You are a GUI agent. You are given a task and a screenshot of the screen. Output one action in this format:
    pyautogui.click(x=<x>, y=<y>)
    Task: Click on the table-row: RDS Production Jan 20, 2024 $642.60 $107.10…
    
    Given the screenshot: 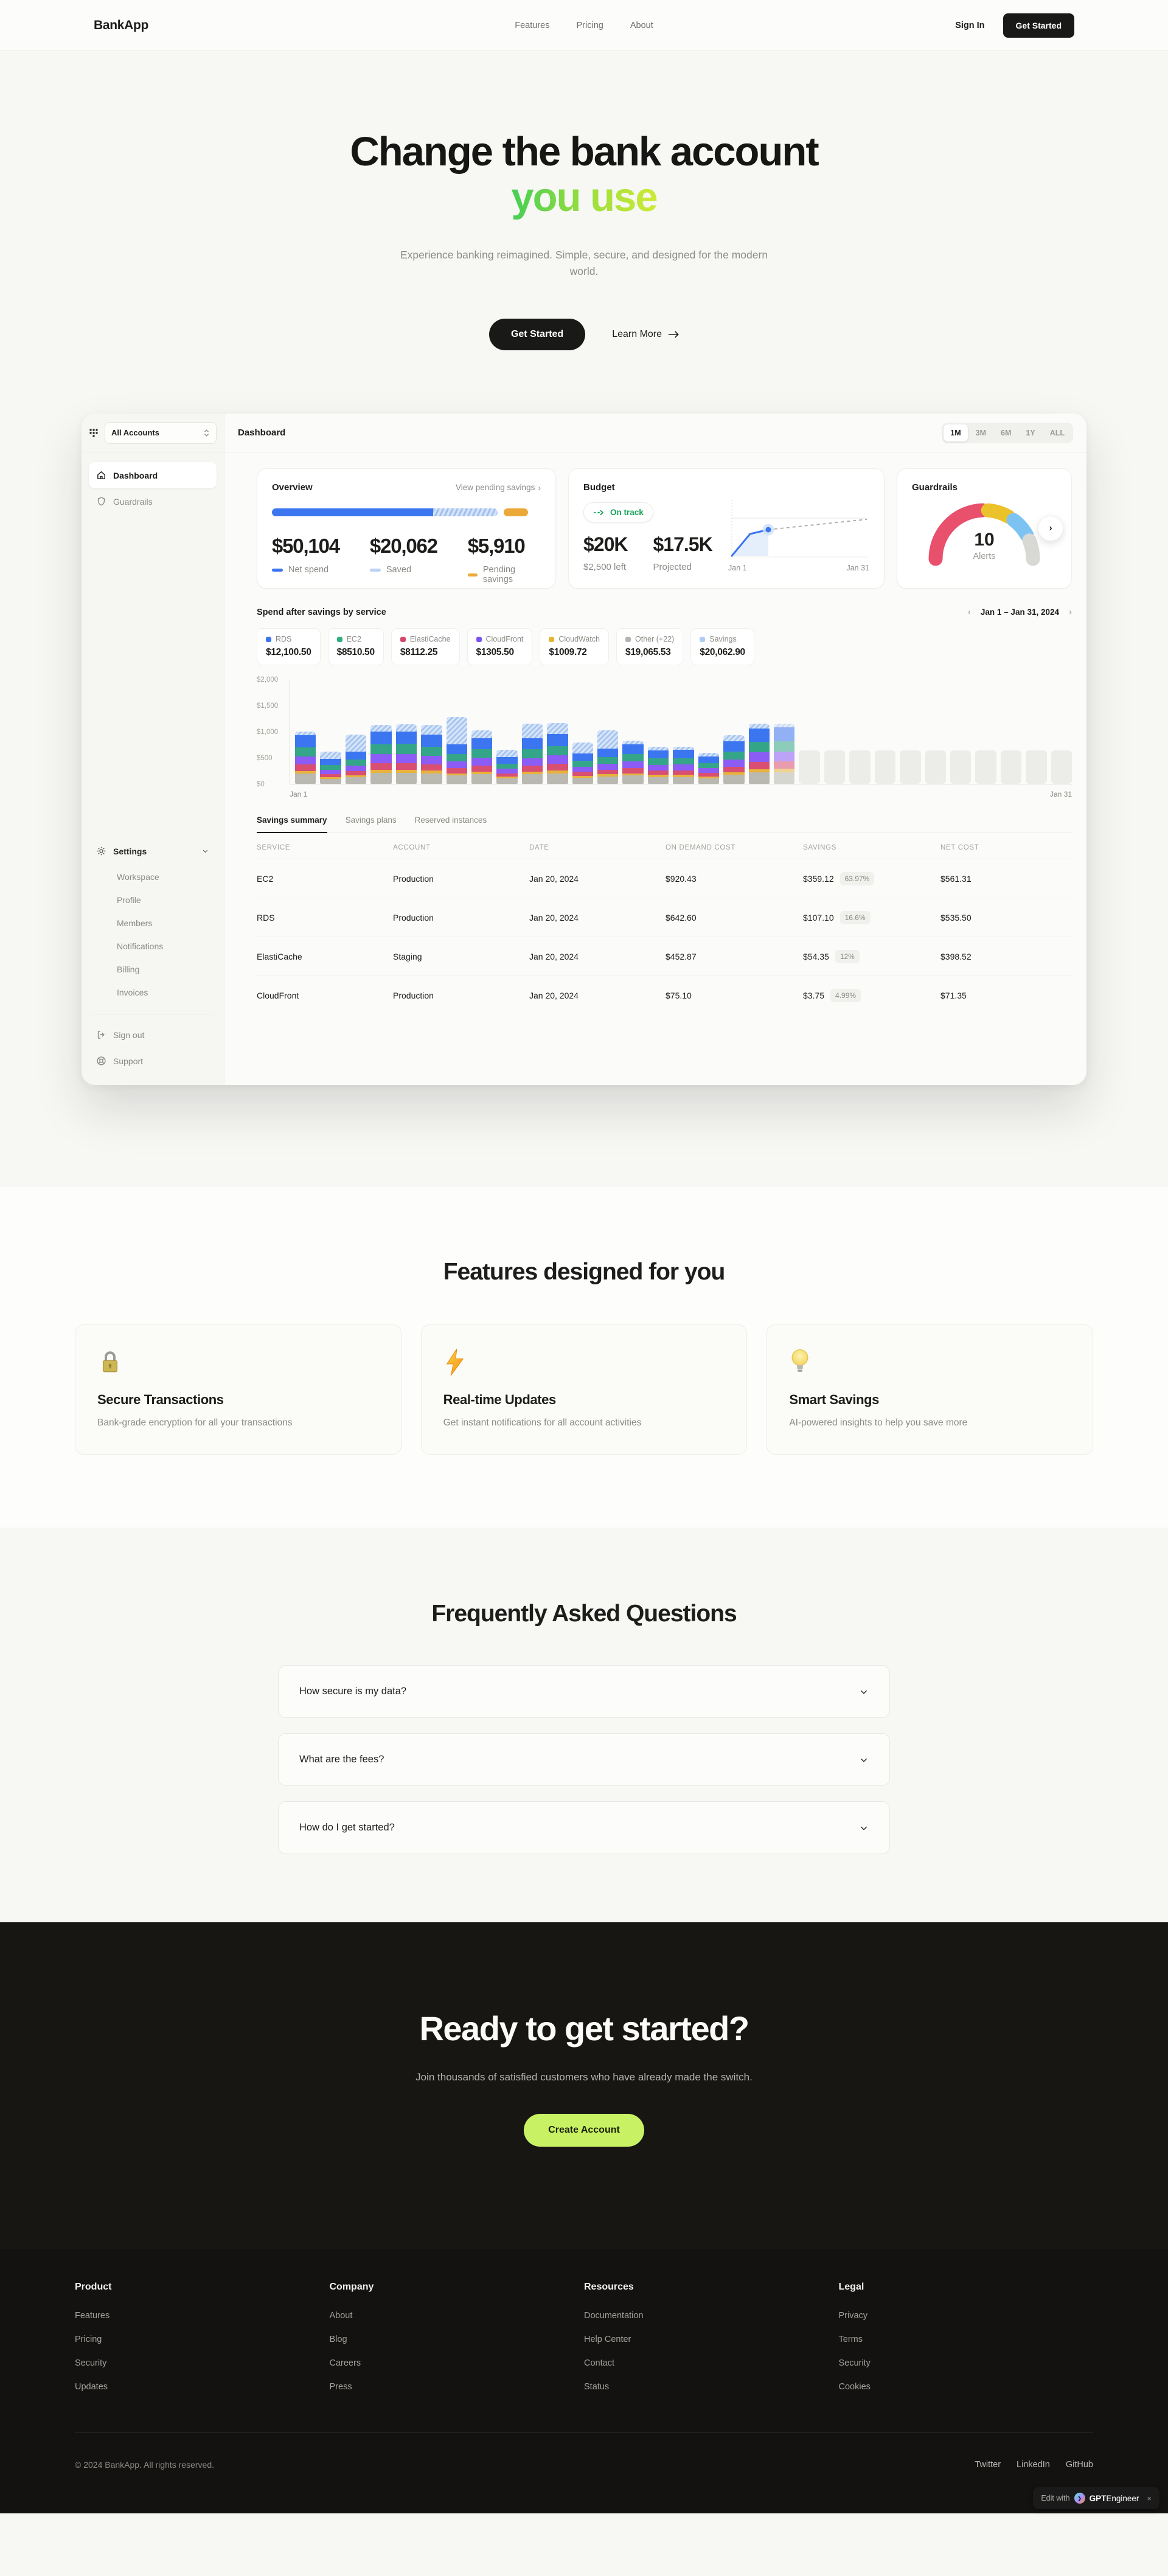 What is the action you would take?
    pyautogui.click(x=664, y=918)
    